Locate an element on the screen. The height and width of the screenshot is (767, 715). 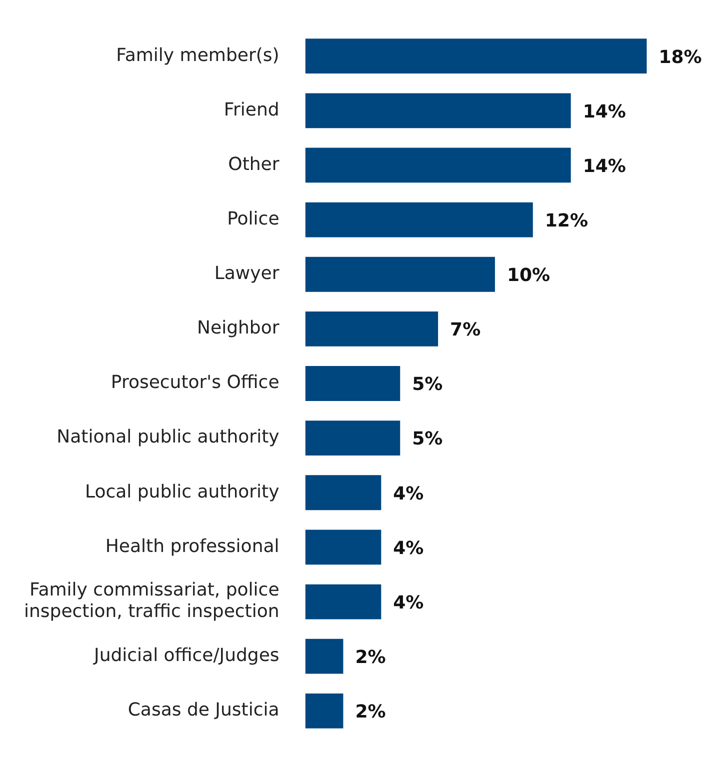
y-tick-label: Other is located at coordinates (254, 164).